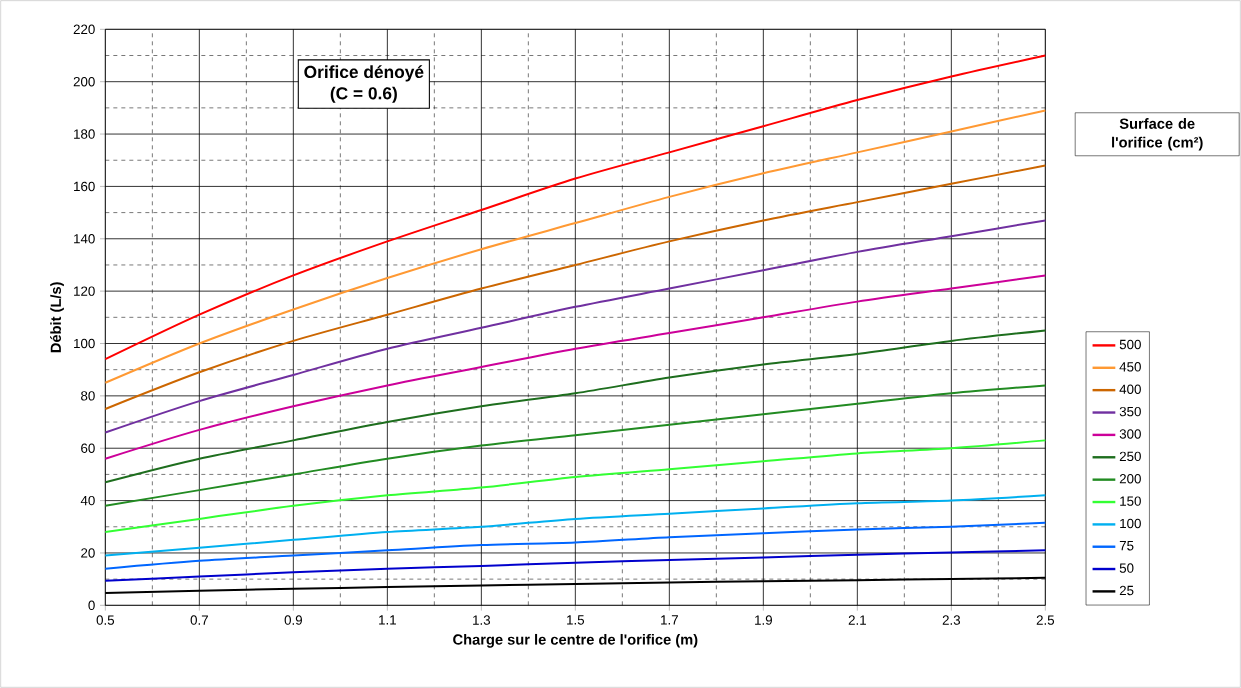 The image size is (1241, 688). What do you see at coordinates (364, 73) in the screenshot?
I see `text: Orifice dénoyé` at bounding box center [364, 73].